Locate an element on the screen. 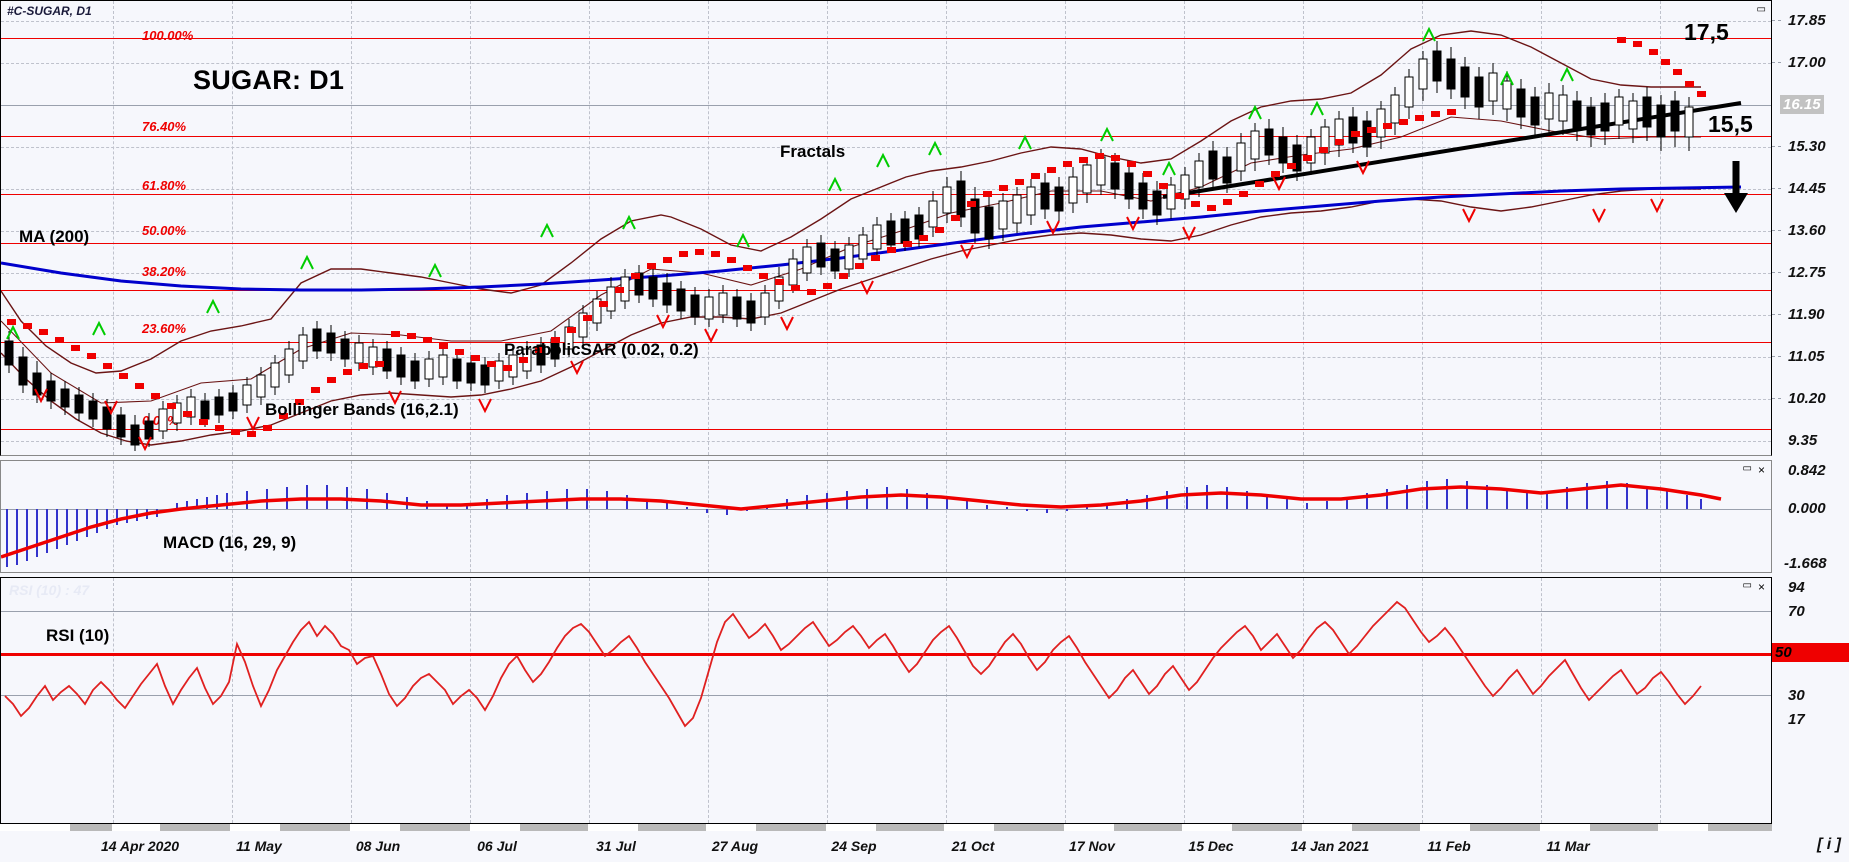 Image resolution: width=1849 pixels, height=862 pixels. price-tick-label: 13.60 is located at coordinates (1807, 230).